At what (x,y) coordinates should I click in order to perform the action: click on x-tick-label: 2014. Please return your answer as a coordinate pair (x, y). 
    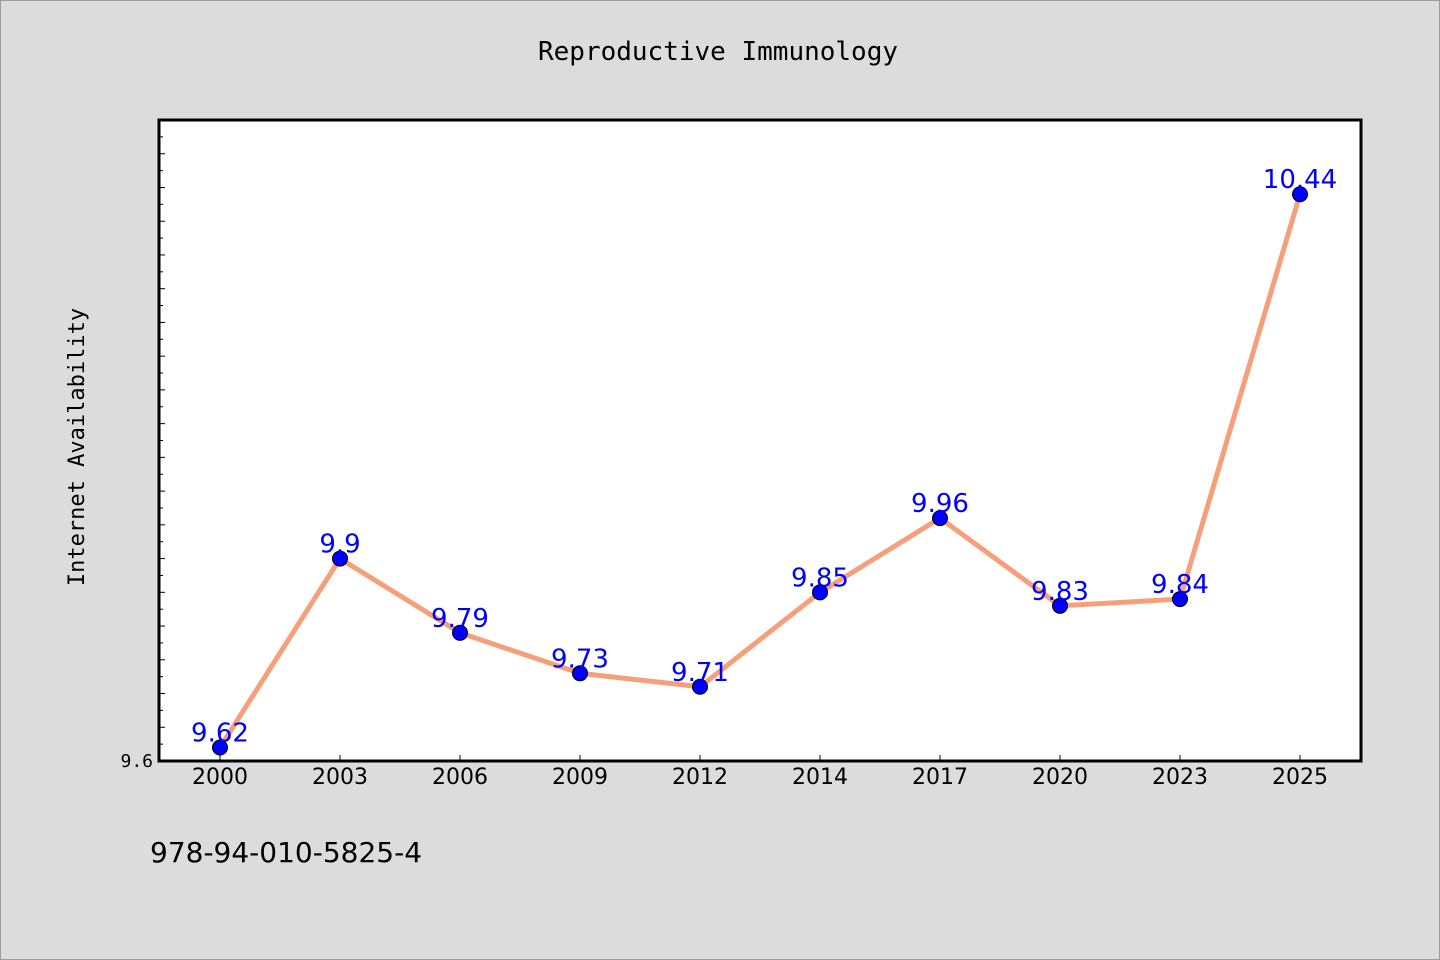
    Looking at the image, I should click on (820, 777).